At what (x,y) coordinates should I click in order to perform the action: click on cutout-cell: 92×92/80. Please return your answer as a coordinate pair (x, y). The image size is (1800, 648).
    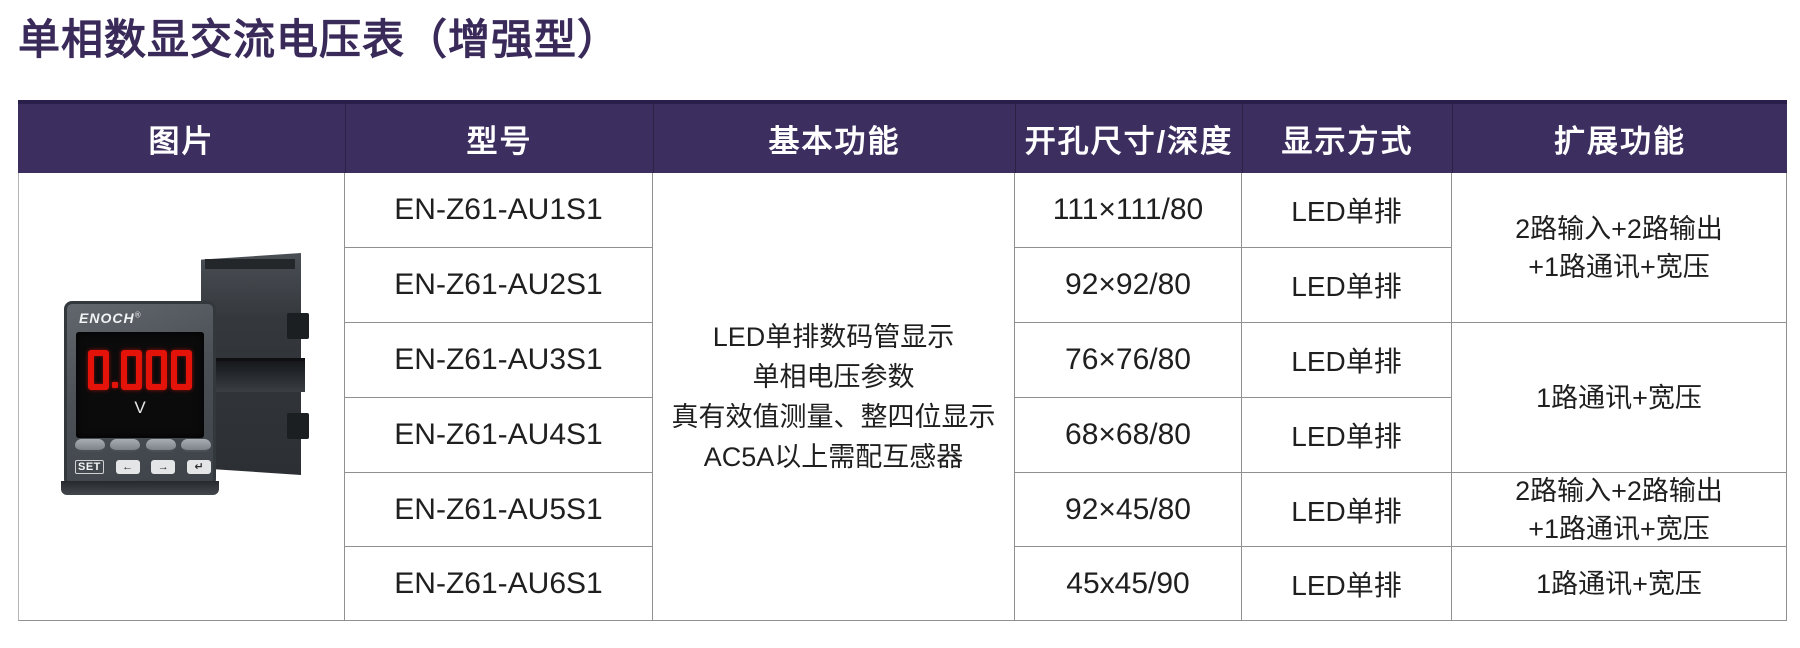
    Looking at the image, I should click on (1128, 285).